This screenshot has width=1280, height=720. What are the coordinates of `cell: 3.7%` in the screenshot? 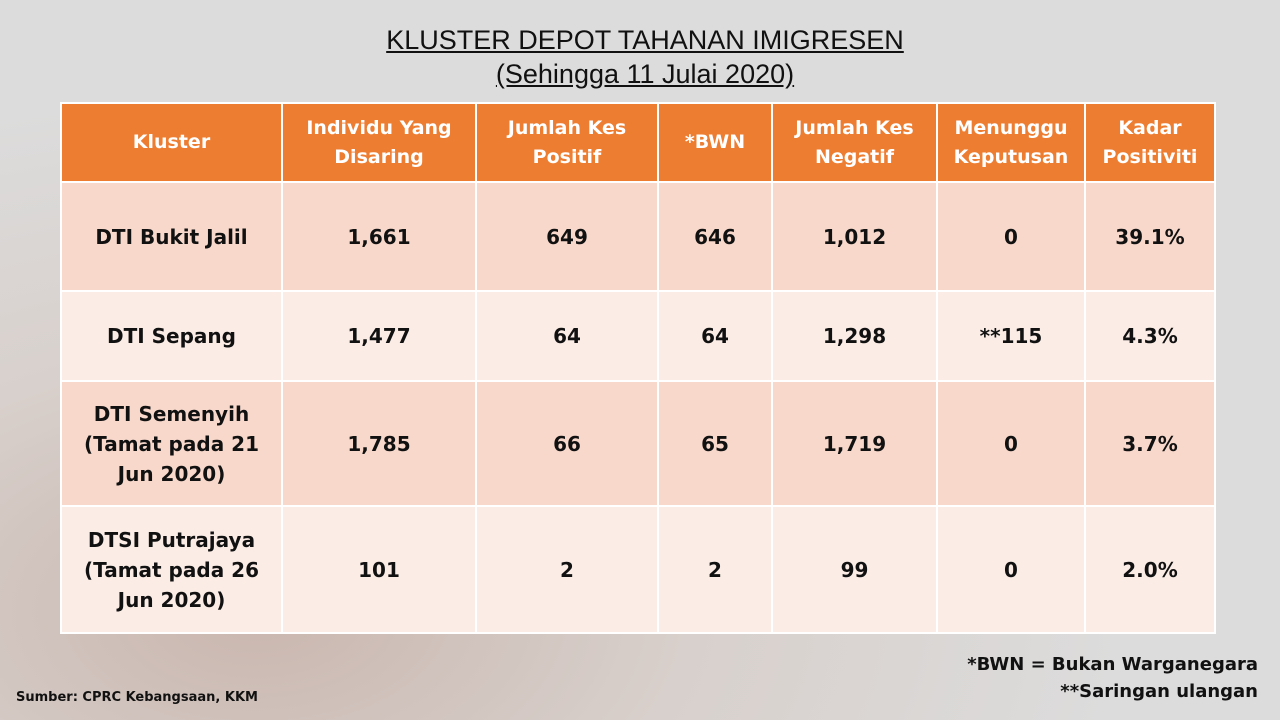 It's located at (1150, 443).